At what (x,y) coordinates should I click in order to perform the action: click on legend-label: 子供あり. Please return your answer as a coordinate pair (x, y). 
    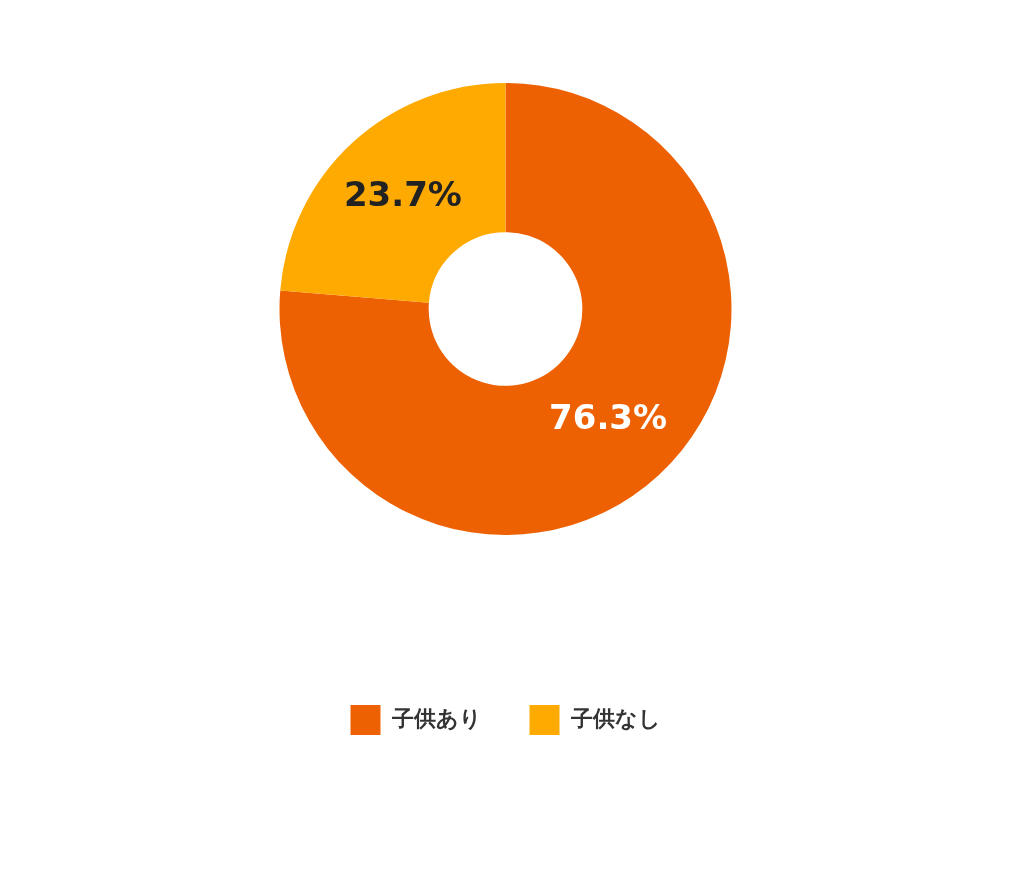
    Looking at the image, I should click on (436, 718).